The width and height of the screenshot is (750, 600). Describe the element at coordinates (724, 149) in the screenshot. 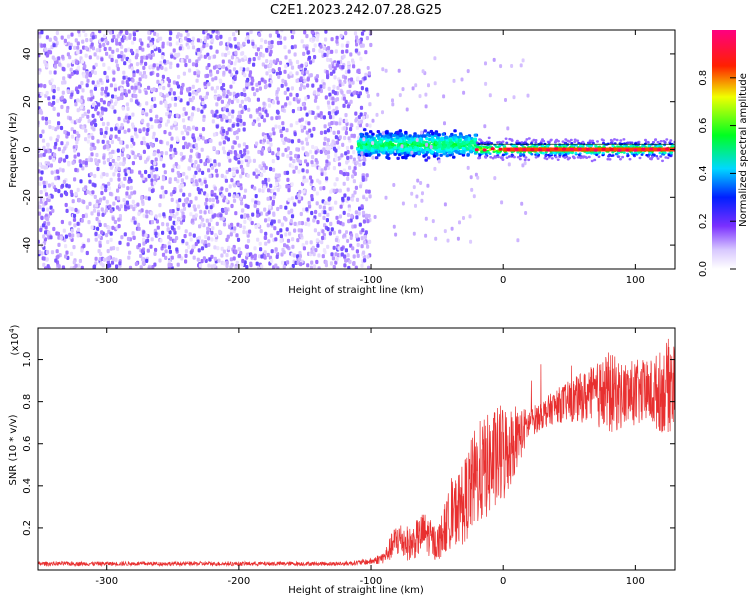

I see `colorbar-gradient` at that location.